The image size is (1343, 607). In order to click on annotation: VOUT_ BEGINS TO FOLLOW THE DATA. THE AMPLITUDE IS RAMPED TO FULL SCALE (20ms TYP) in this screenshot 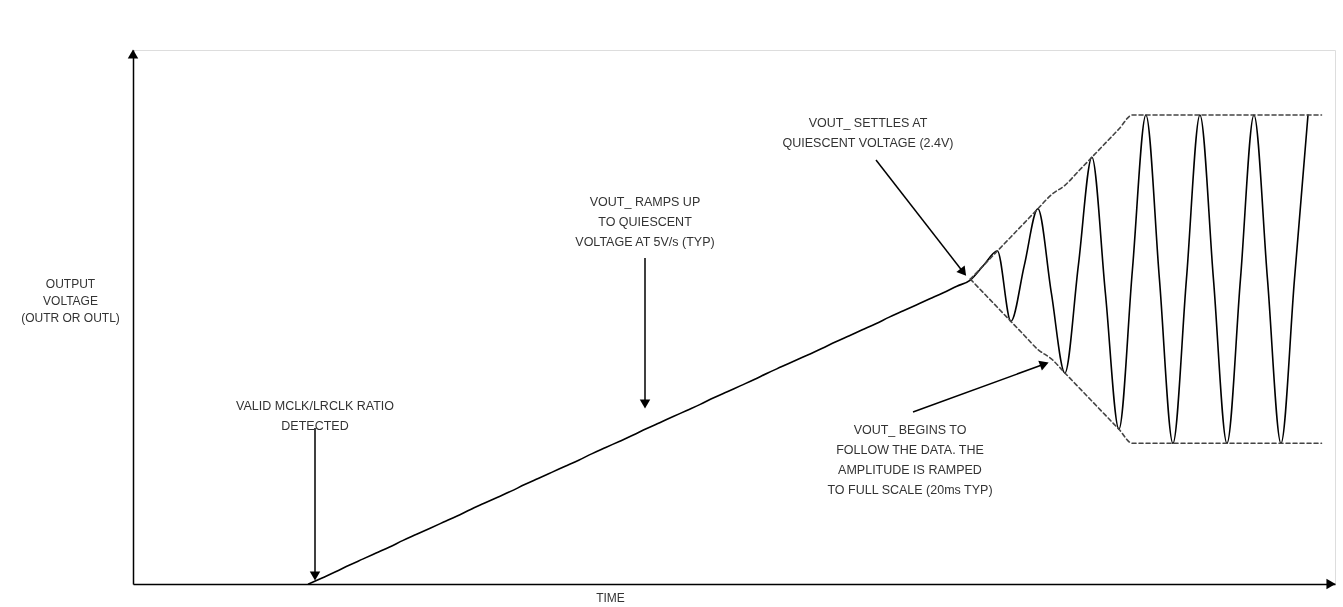, I will do `click(910, 460)`.